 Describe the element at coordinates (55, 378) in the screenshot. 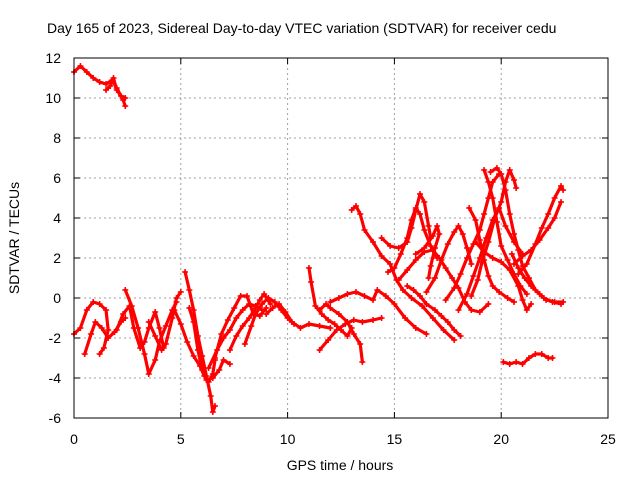

I see `y-tick-label: -4` at that location.